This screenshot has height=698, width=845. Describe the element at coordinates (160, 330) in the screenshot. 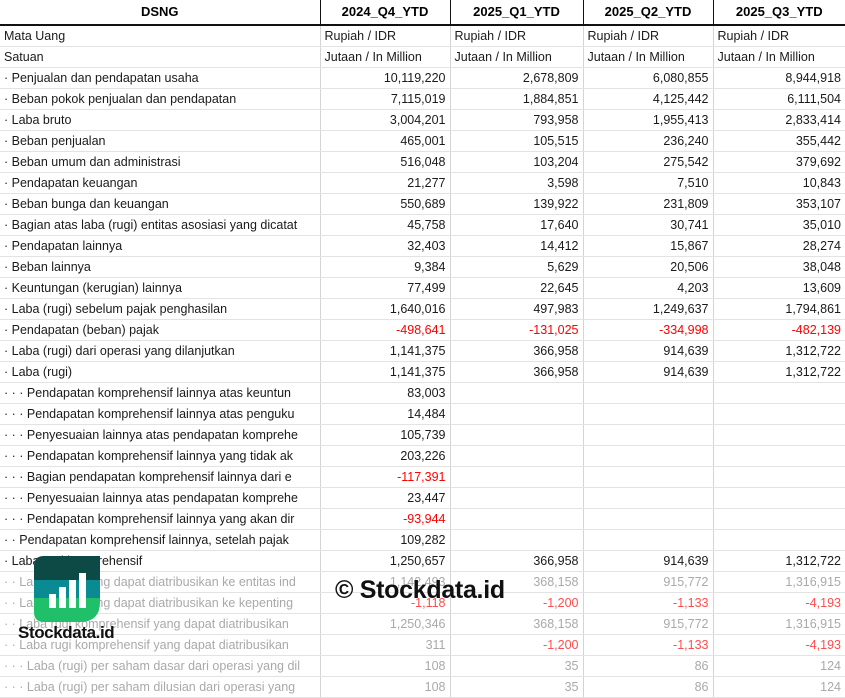

I see `row-label: · Pendapatan (beban) pajak` at that location.